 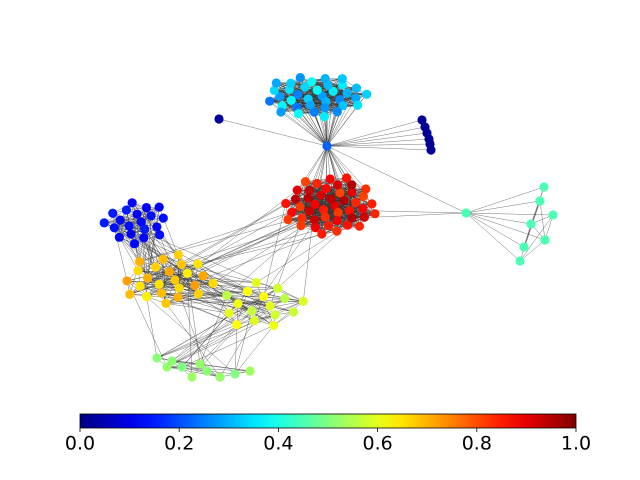 I want to click on colorbar-tick-label: 0.0, so click(x=80, y=444).